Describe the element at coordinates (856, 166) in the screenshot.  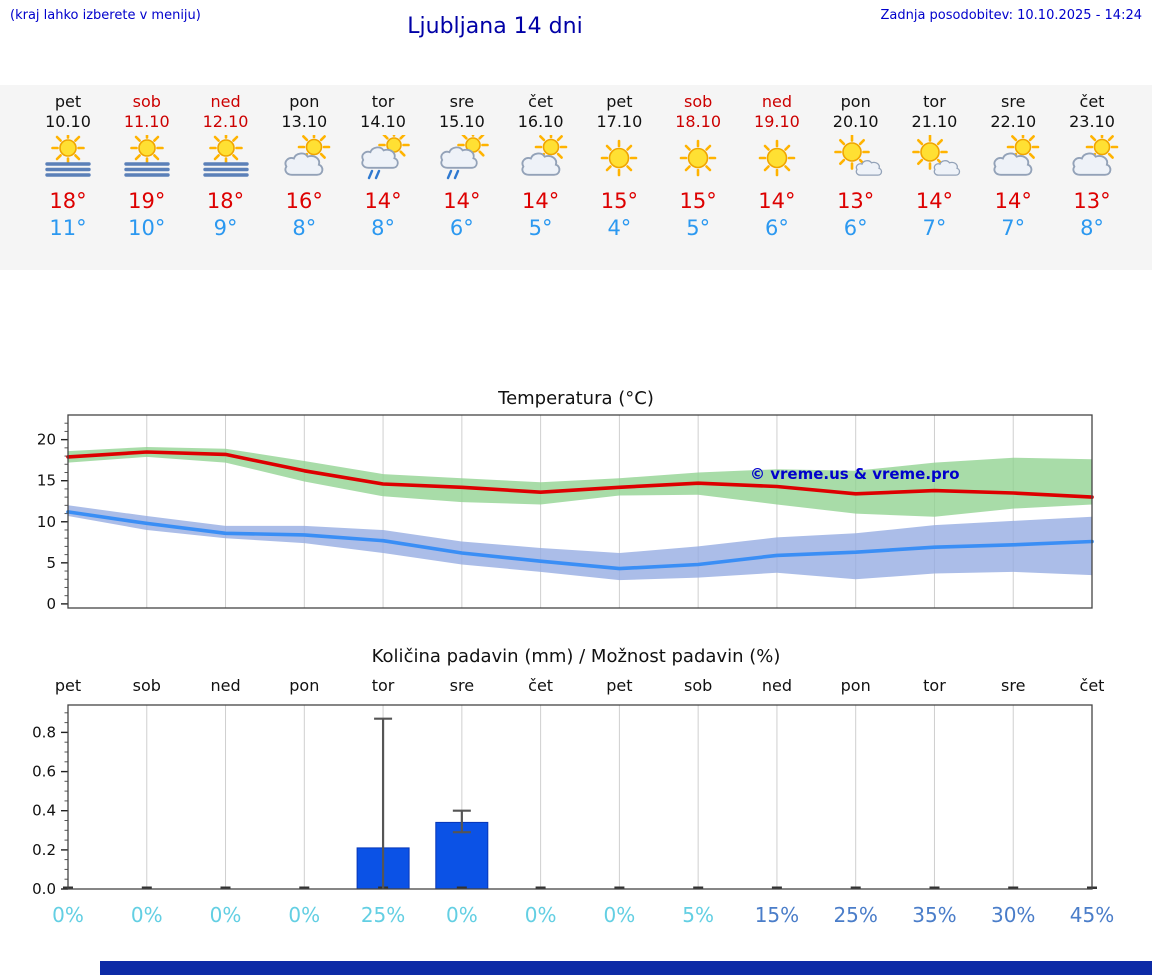
I see `forecast-day: pon 20.10 13° 6°` at that location.